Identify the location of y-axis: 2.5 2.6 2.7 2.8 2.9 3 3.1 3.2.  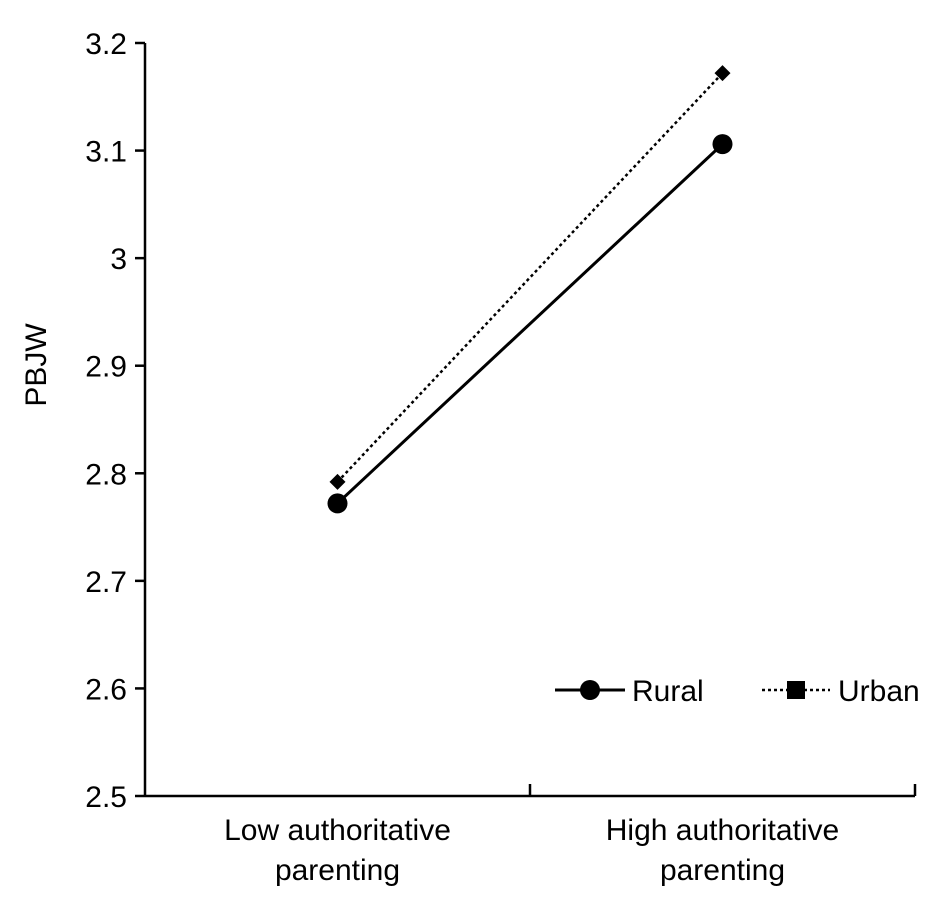
(116, 421).